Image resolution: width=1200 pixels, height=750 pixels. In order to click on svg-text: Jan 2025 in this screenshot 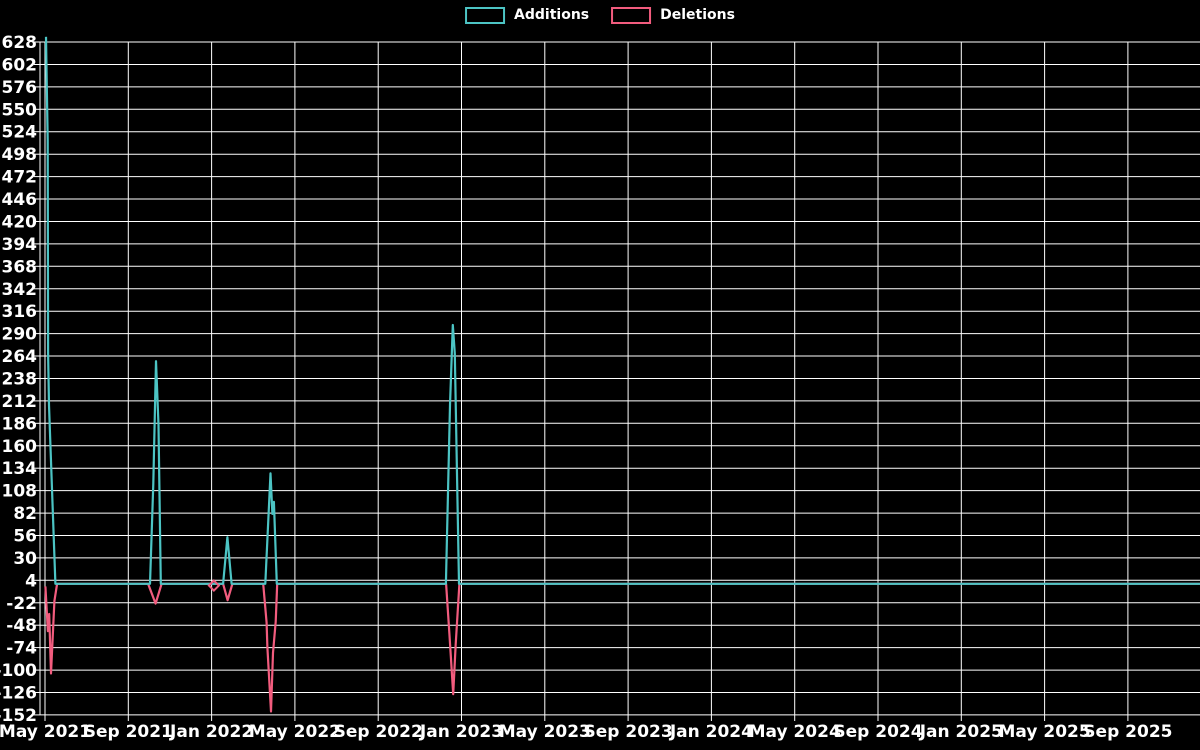, I will do `click(961, 732)`.